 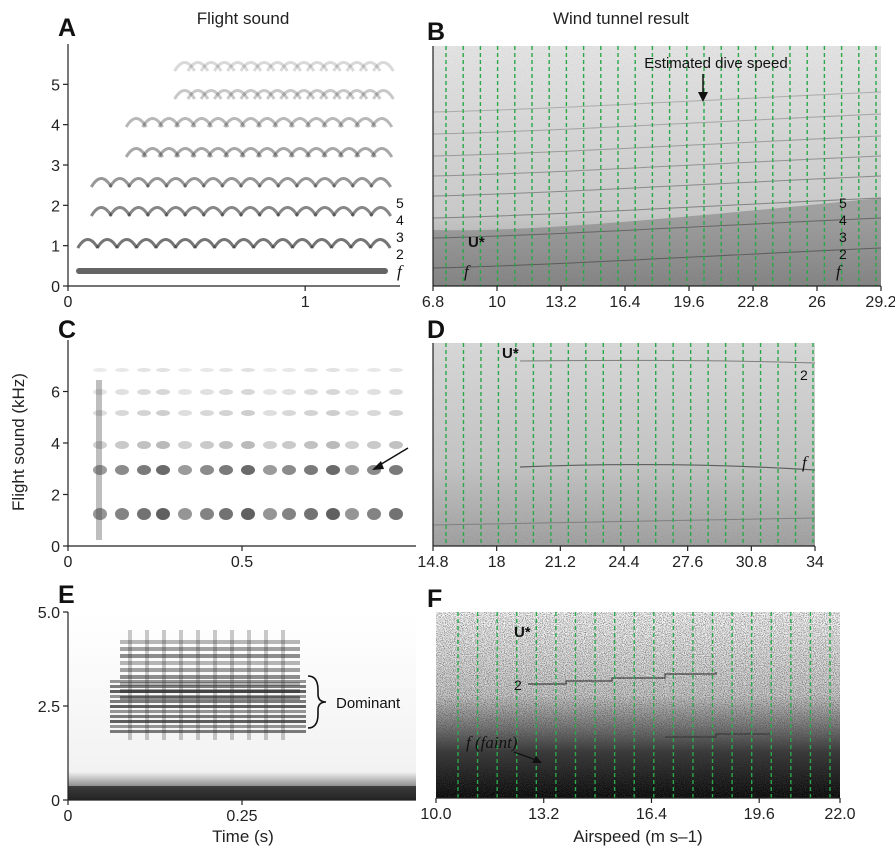 I want to click on spectrogram-column, so click(x=164, y=685).